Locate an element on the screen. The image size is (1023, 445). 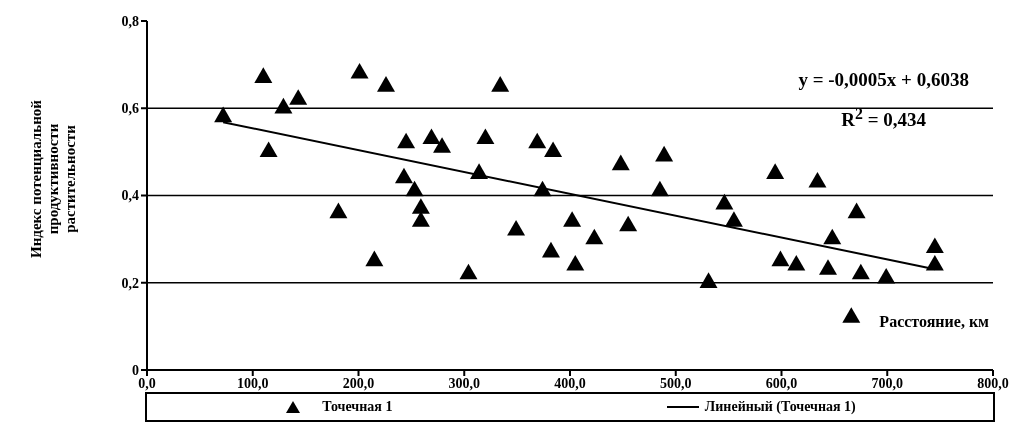
x-tick-label: 300,0 is located at coordinates (464, 383).